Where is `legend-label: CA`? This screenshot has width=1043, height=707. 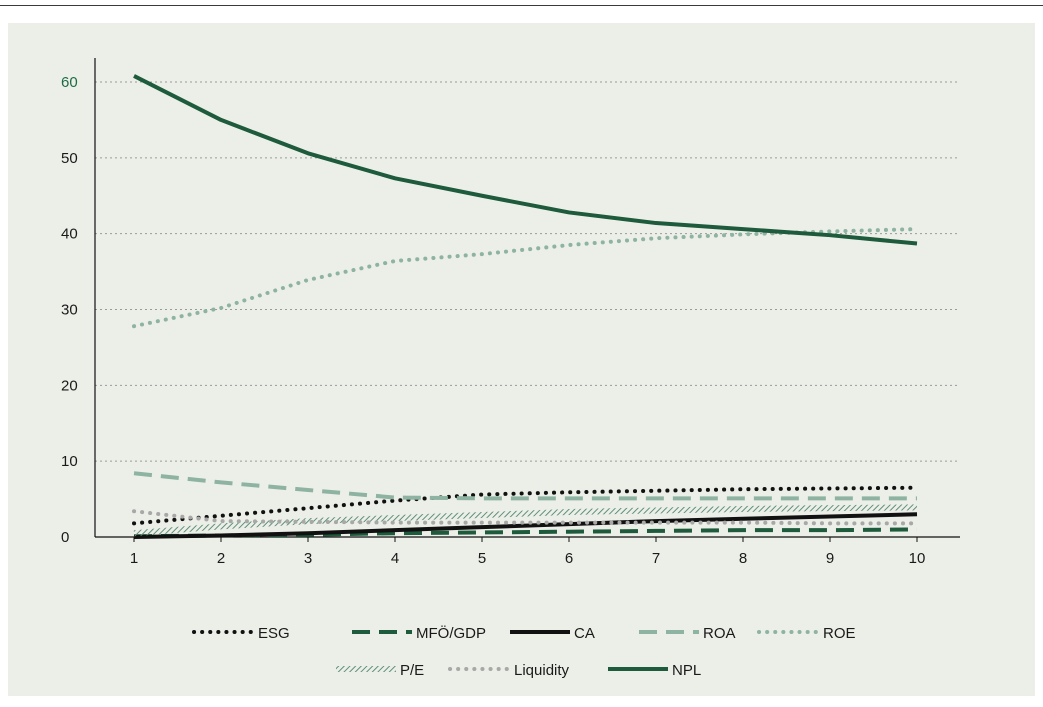 legend-label: CA is located at coordinates (584, 633).